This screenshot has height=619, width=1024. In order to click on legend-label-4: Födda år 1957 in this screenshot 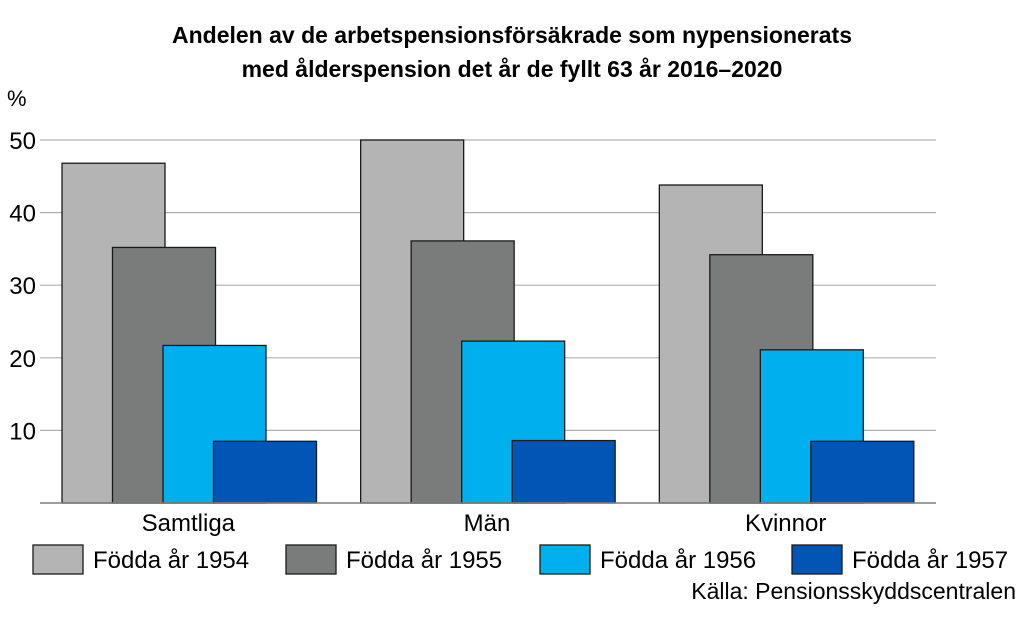, I will do `click(930, 560)`.